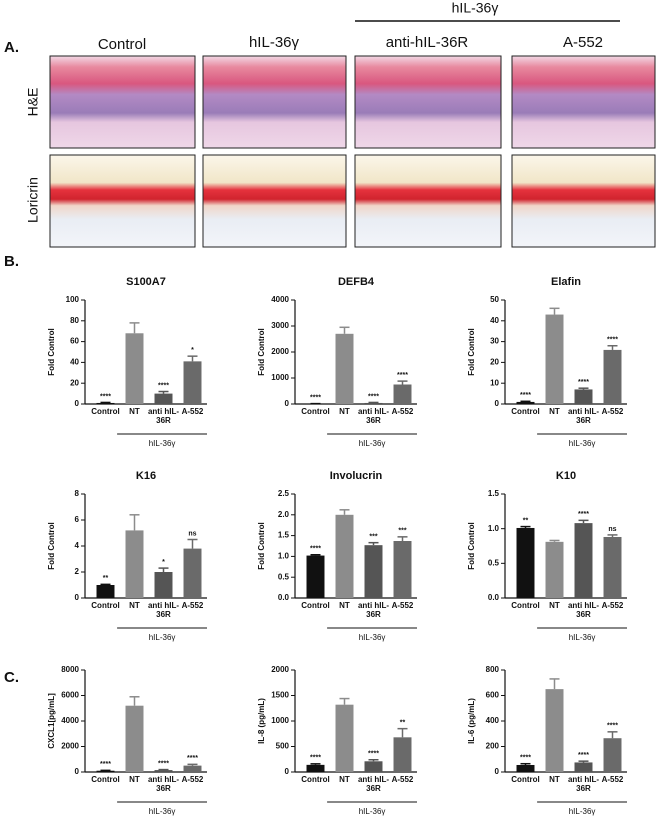 This screenshot has height=816, width=660. I want to click on column-label: Control, so click(122, 44).